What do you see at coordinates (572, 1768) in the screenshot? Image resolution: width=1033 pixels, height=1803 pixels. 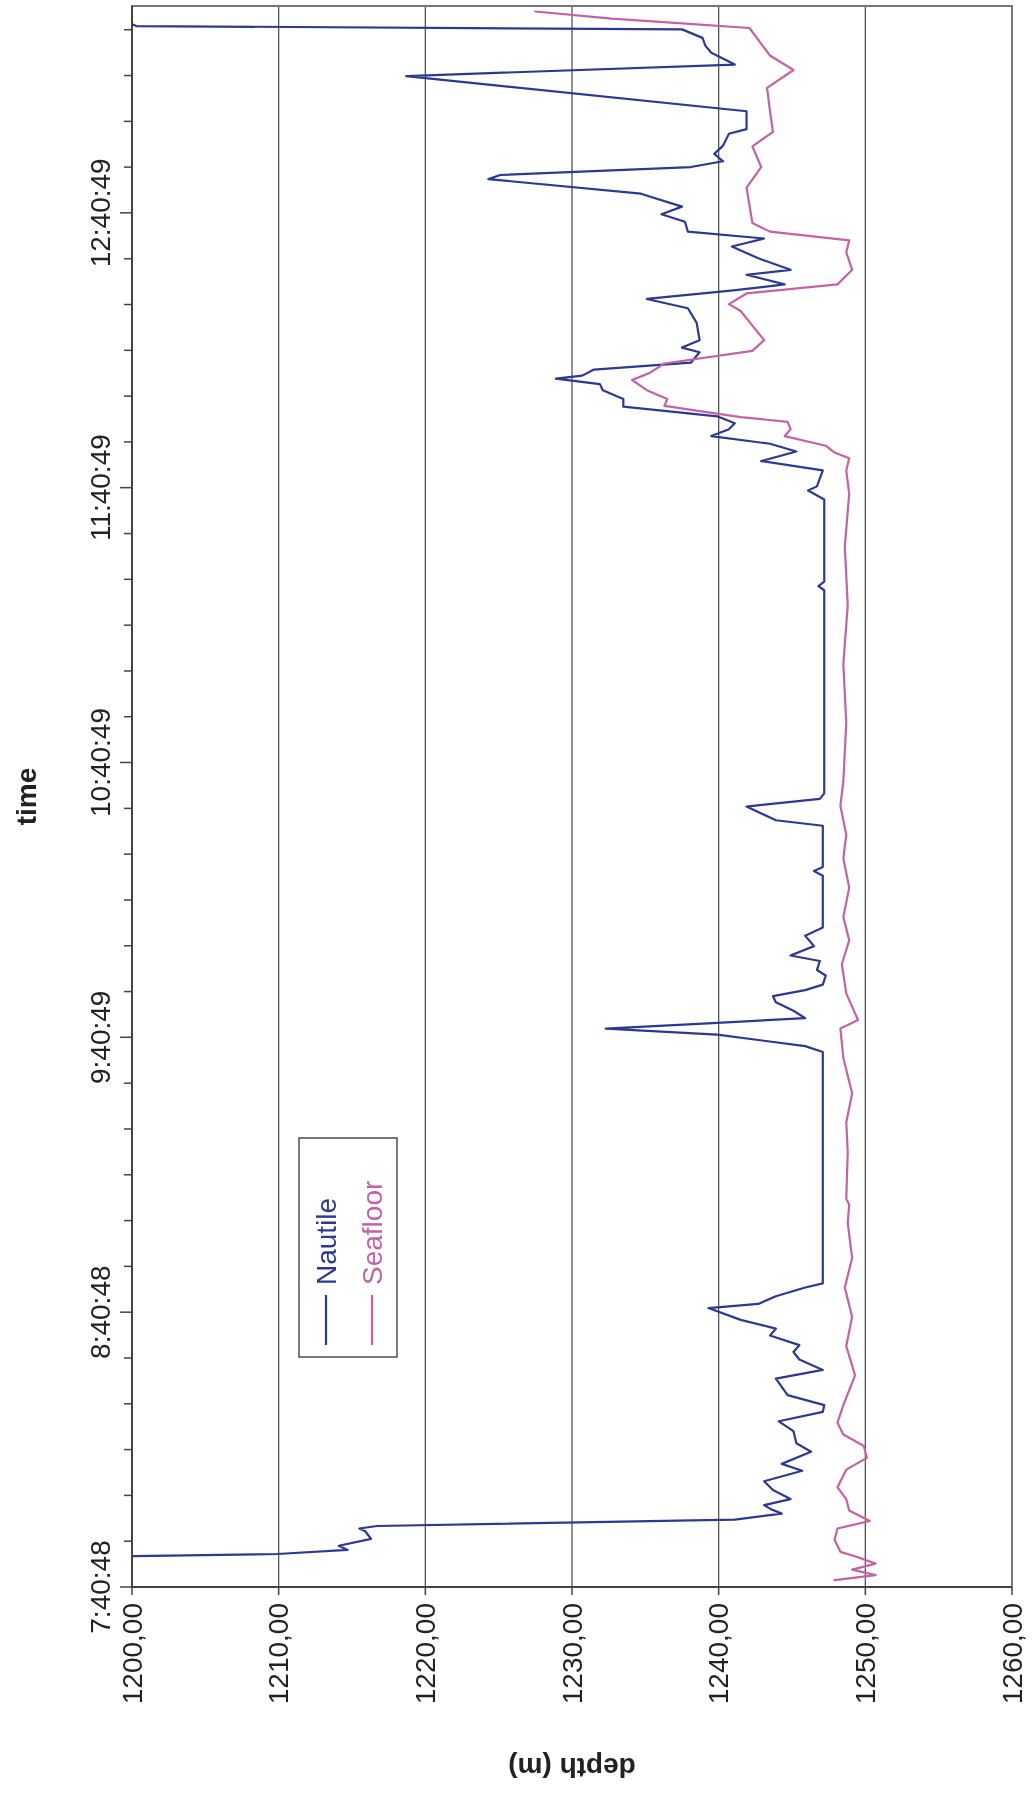 I see `x-axis-title: depth (m)` at bounding box center [572, 1768].